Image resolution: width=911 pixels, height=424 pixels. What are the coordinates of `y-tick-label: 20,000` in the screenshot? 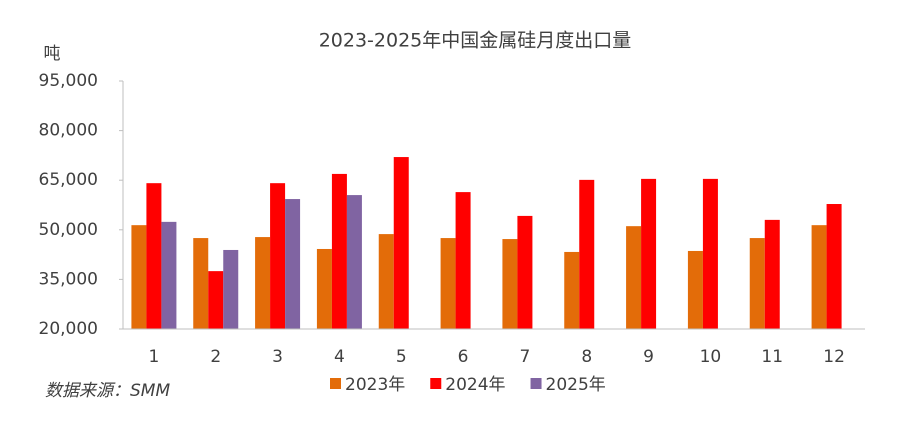 It's located at (68, 329).